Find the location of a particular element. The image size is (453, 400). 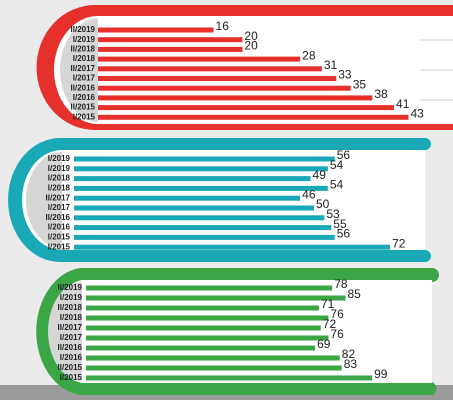

value-label: 53 is located at coordinates (333, 214).